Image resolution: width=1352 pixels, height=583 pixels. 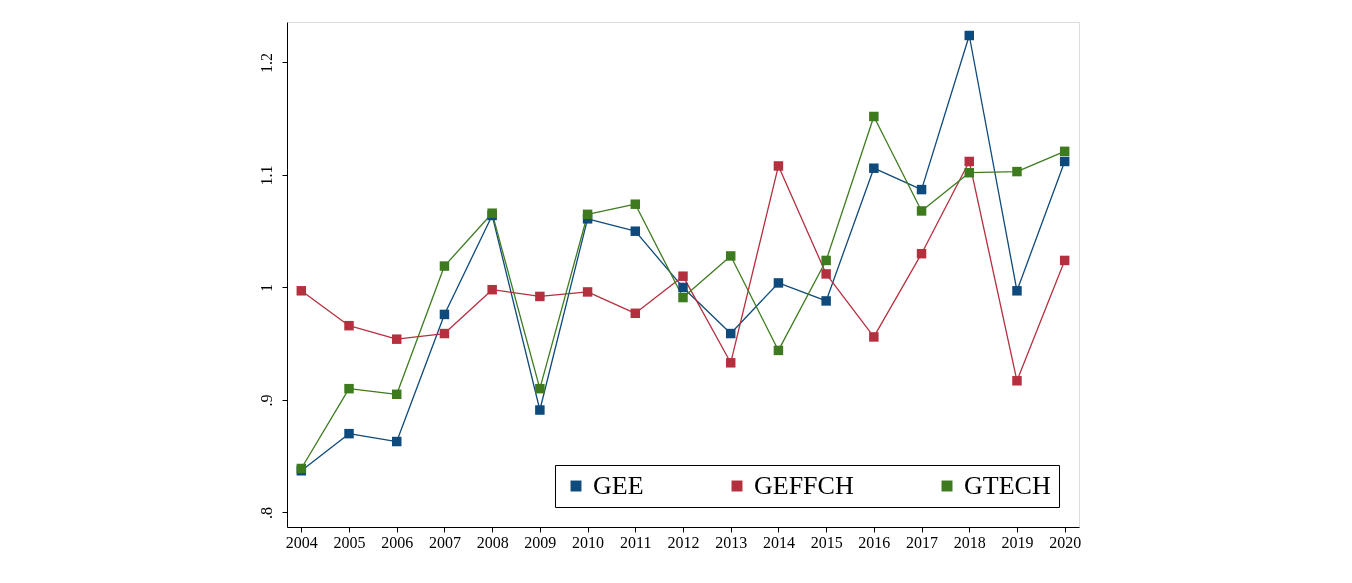 What do you see at coordinates (778, 542) in the screenshot?
I see `x-tick-label: 2014` at bounding box center [778, 542].